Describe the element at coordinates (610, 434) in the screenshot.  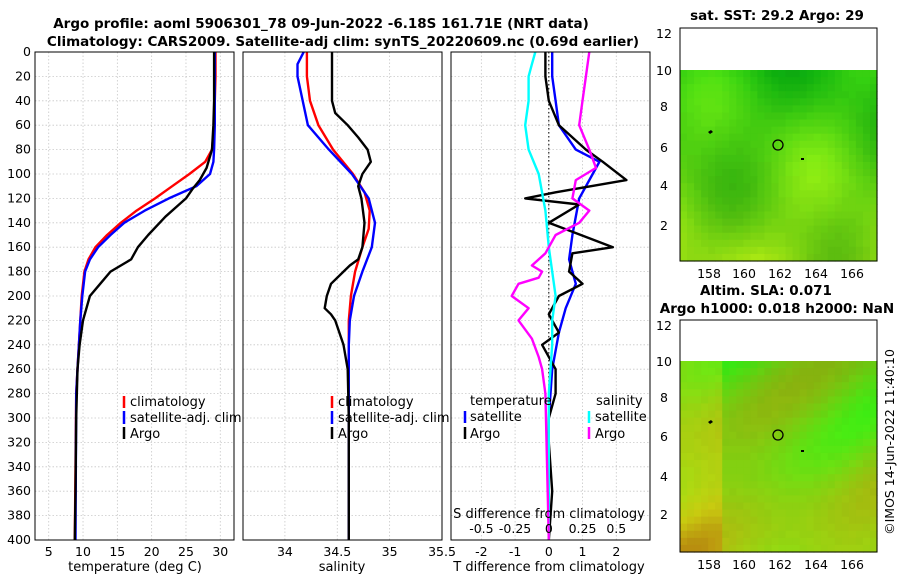
I see `difference-legend-s-argo: Argo` at that location.